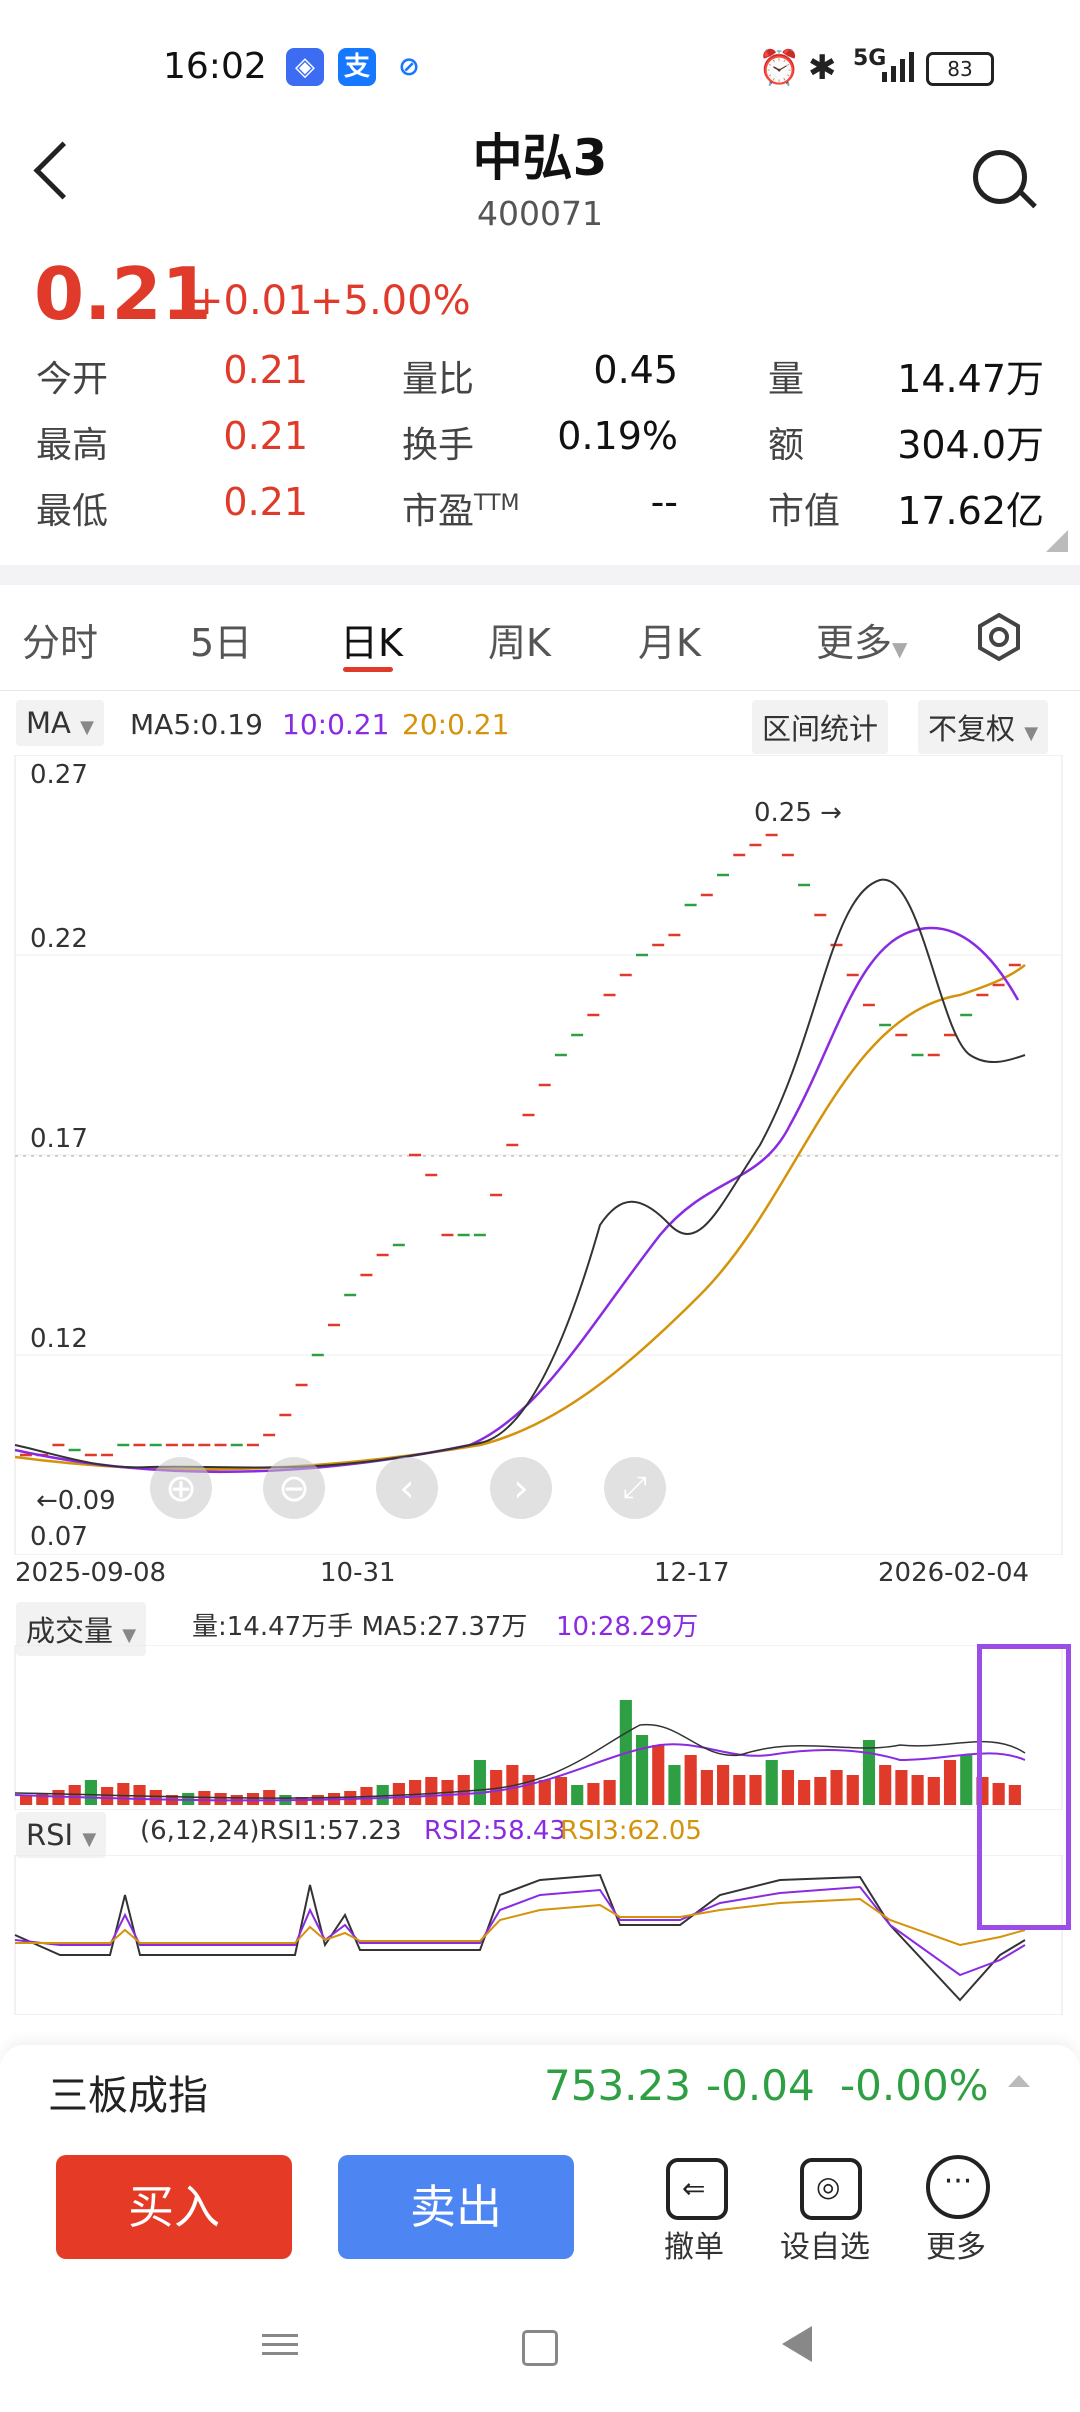 The width and height of the screenshot is (1080, 2412). What do you see at coordinates (305, 67) in the screenshot?
I see `shield-app-icon: ◈` at bounding box center [305, 67].